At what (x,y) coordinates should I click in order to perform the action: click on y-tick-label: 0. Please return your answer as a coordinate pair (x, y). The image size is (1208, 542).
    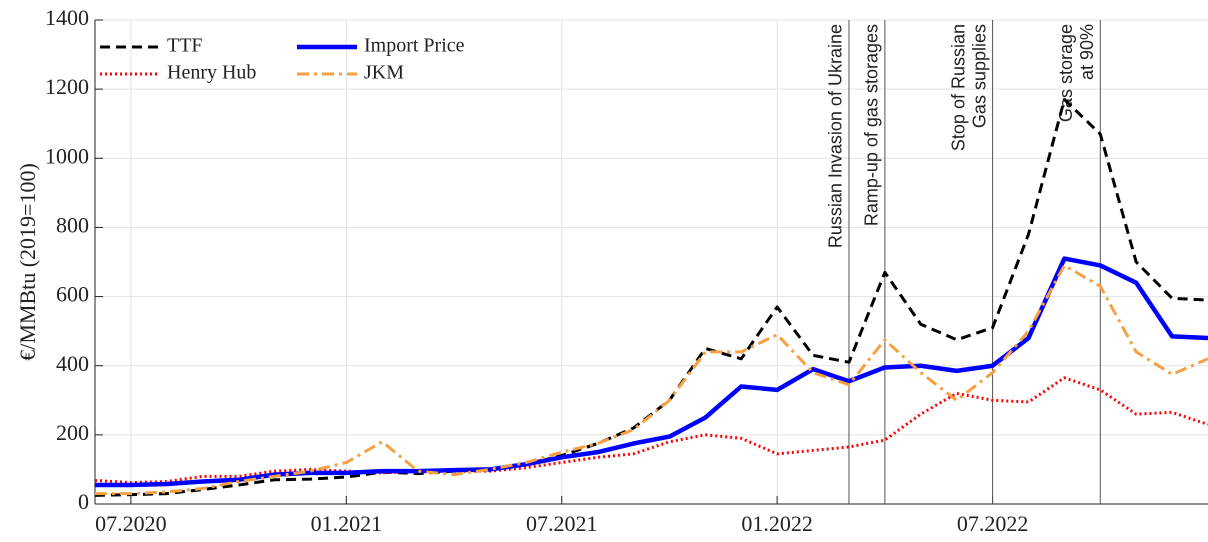
    Looking at the image, I should click on (83, 501).